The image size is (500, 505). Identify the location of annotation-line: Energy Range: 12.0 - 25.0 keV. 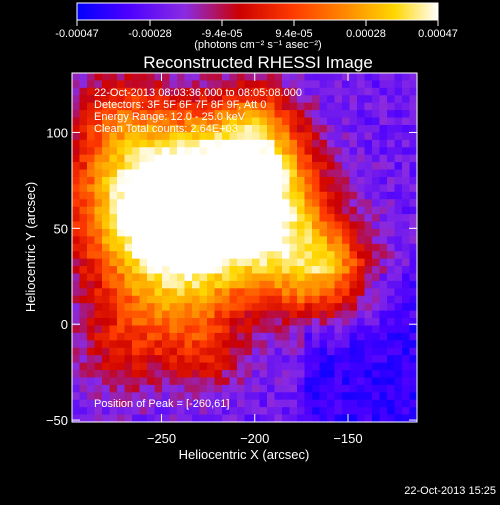
(170, 117).